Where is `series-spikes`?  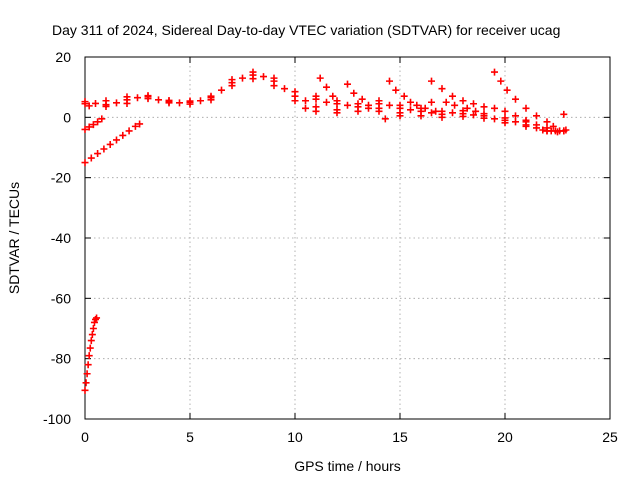
series-spikes is located at coordinates (391, 98).